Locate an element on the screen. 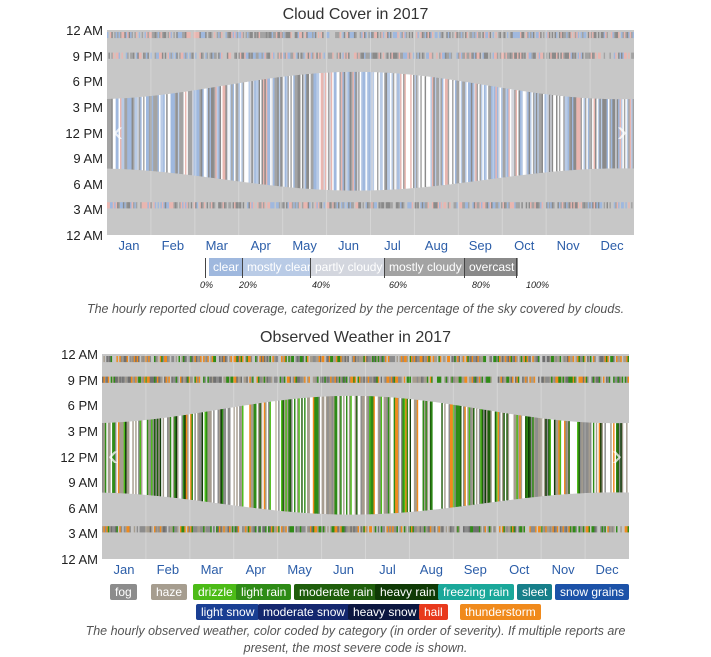  x-tick-label: Sep is located at coordinates (480, 245).